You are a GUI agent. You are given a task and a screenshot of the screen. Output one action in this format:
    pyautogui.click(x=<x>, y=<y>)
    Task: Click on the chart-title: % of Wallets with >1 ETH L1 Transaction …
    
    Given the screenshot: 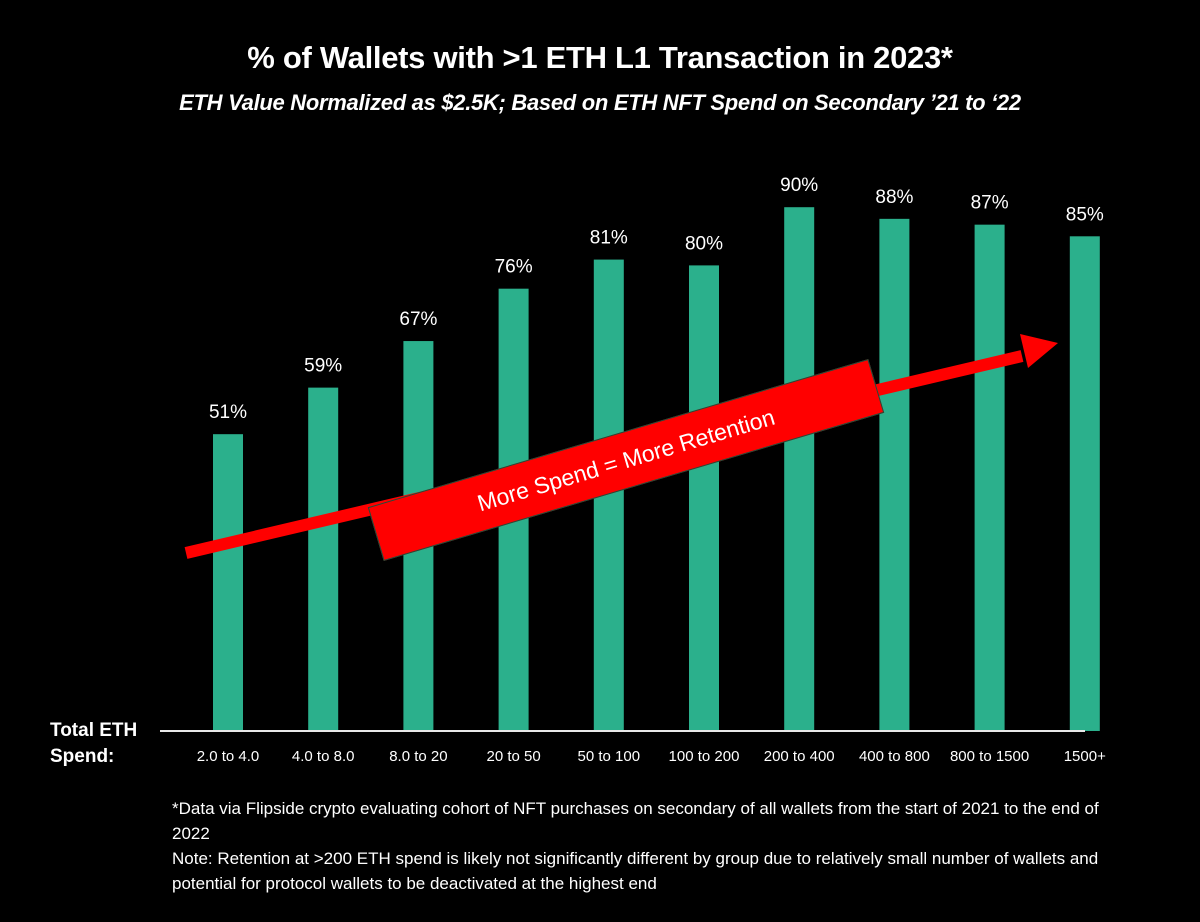 What is the action you would take?
    pyautogui.click(x=600, y=57)
    